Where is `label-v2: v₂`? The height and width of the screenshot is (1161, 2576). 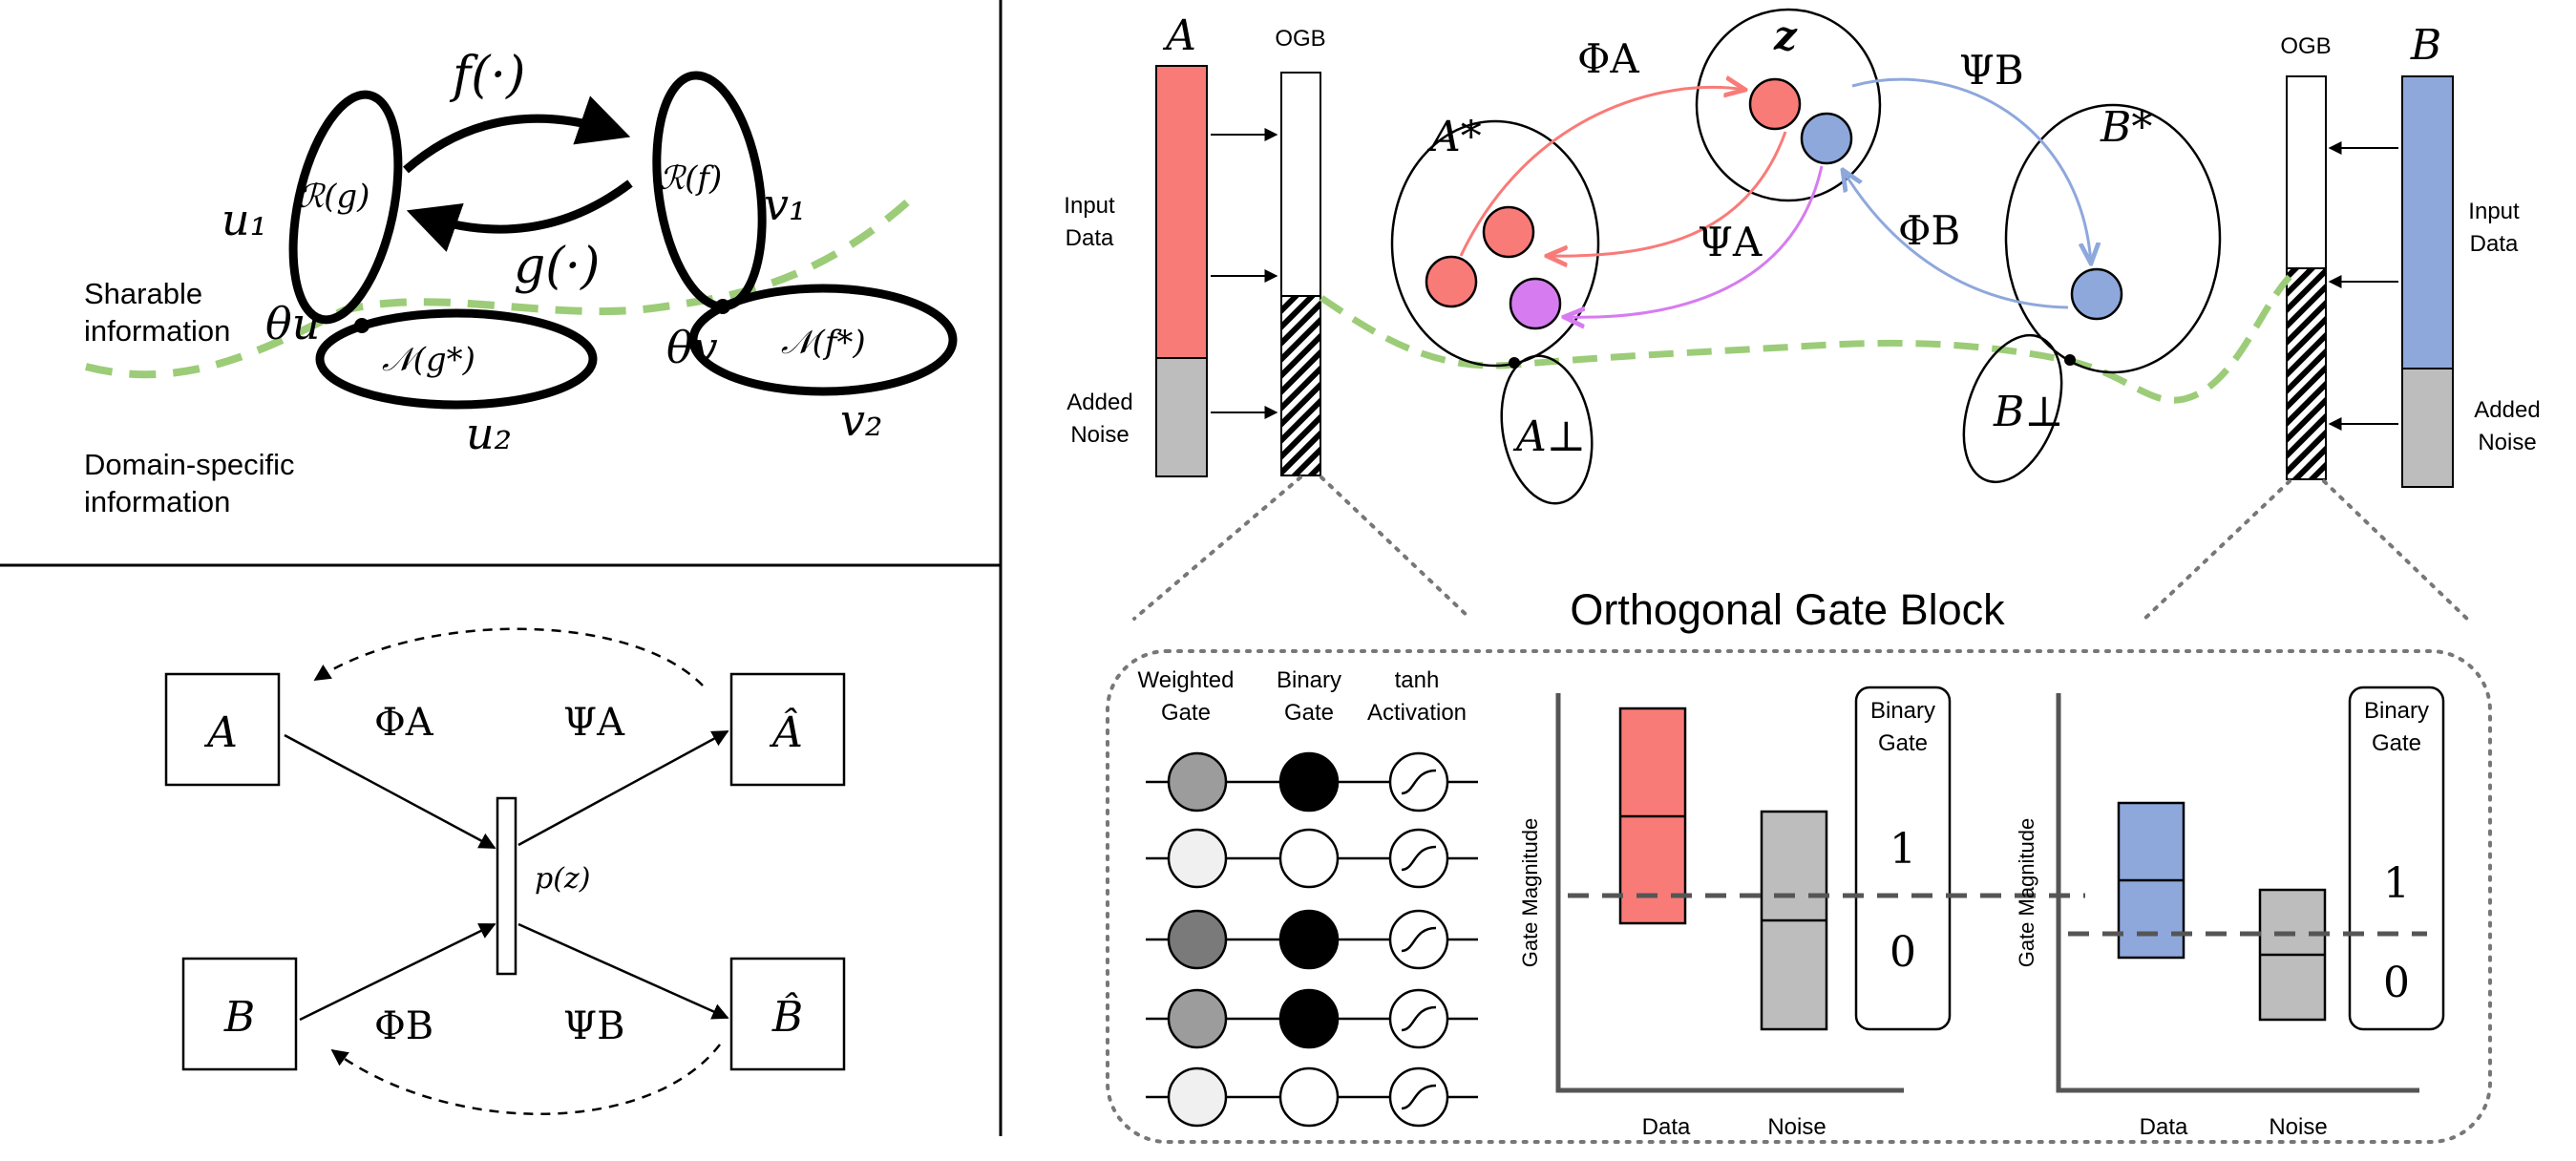
label-v2: v₂ is located at coordinates (861, 420).